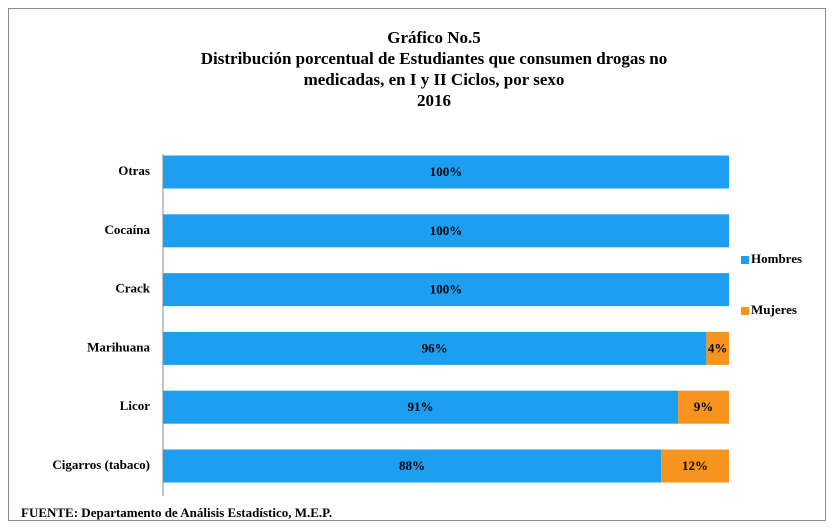 The width and height of the screenshot is (834, 531). I want to click on y-tick-label: Cigarros (tabaco), so click(101, 464).